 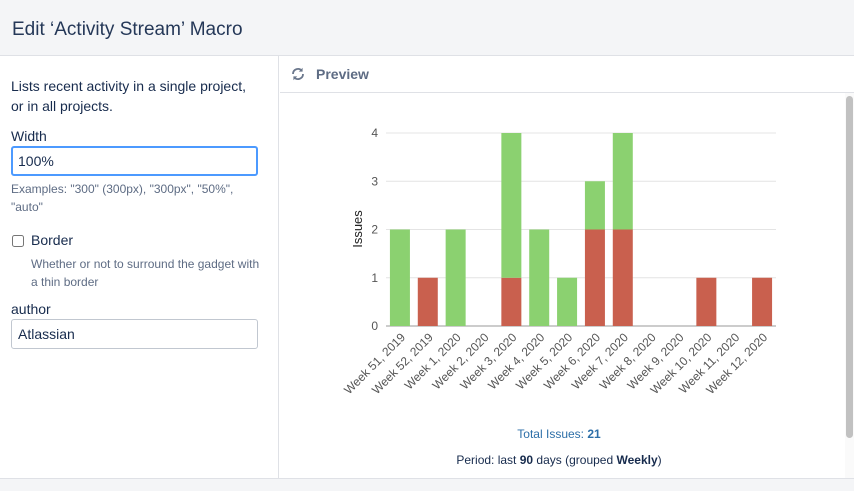 I want to click on width-label: Width, so click(x=29, y=136).